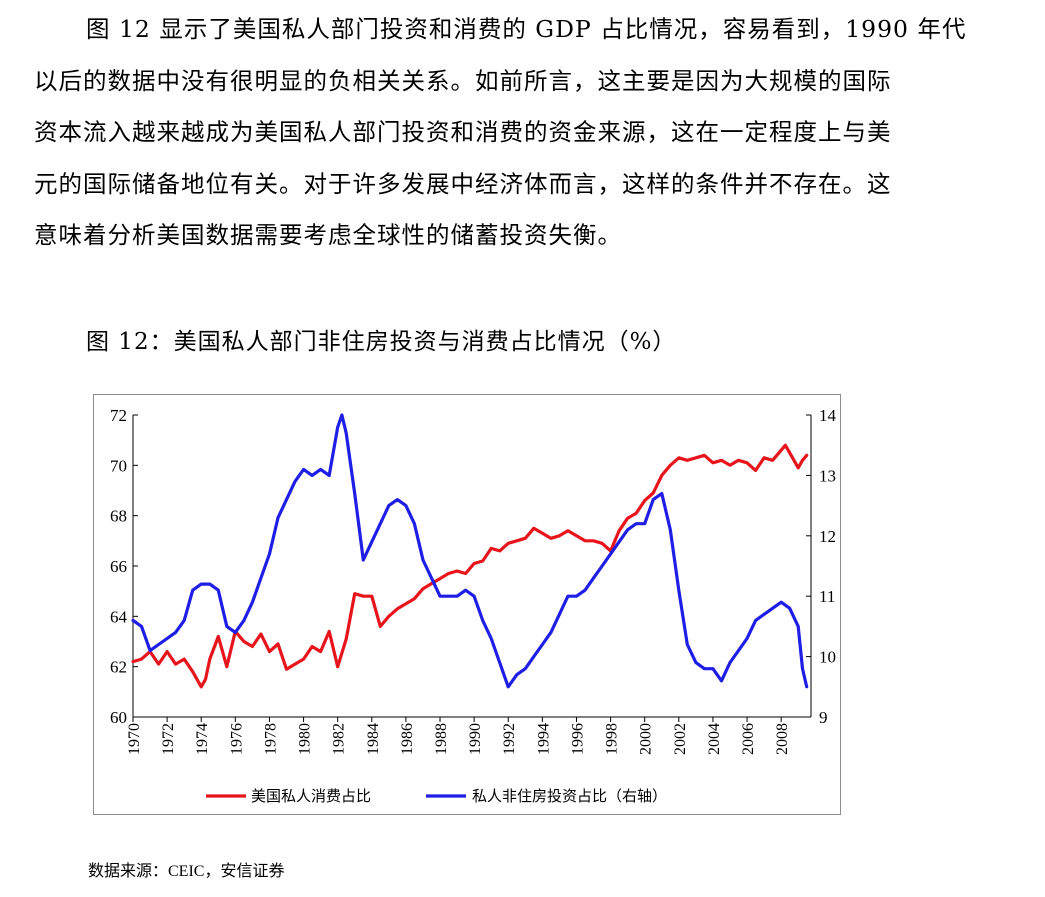  Describe the element at coordinates (463, 80) in the screenshot. I see `paragraph-line: 以后的数据中没有很明显的负相关关系。如前所言，这主要是因为大规模的国际` at that location.